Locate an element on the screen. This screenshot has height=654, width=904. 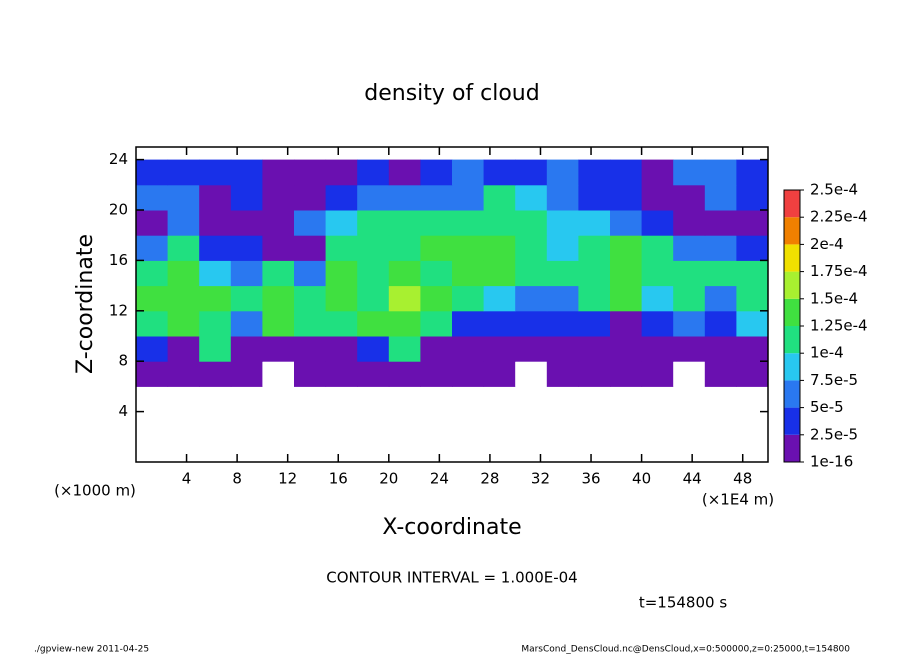
colorbar-label: 1.75e-4 is located at coordinates (839, 271).